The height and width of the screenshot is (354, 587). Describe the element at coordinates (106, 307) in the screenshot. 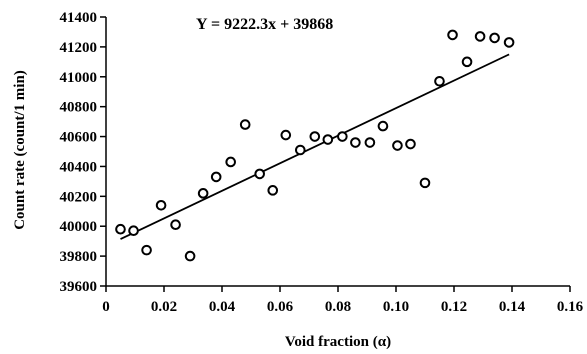

I see `x-tick-label: 0` at that location.